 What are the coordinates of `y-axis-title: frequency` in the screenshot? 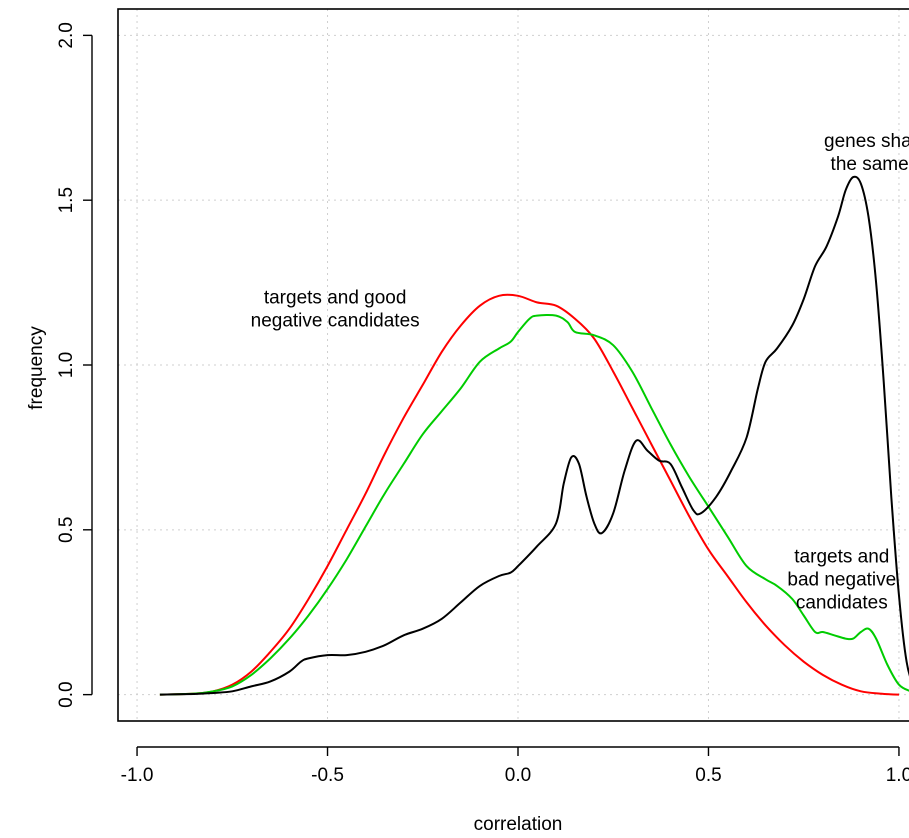 It's located at (36, 368).